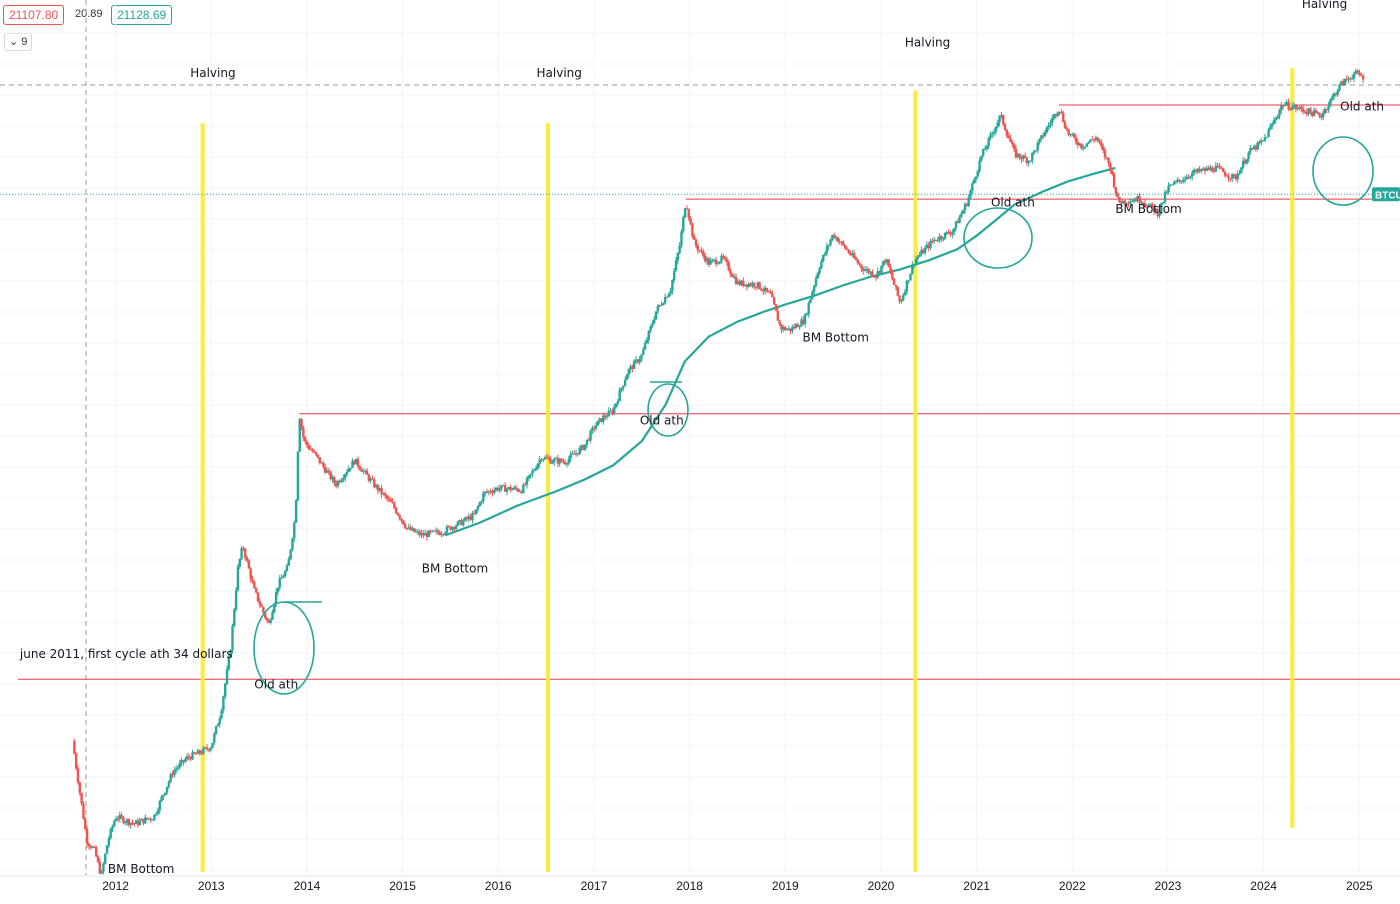  I want to click on spread-value: 20.89, so click(89, 14).